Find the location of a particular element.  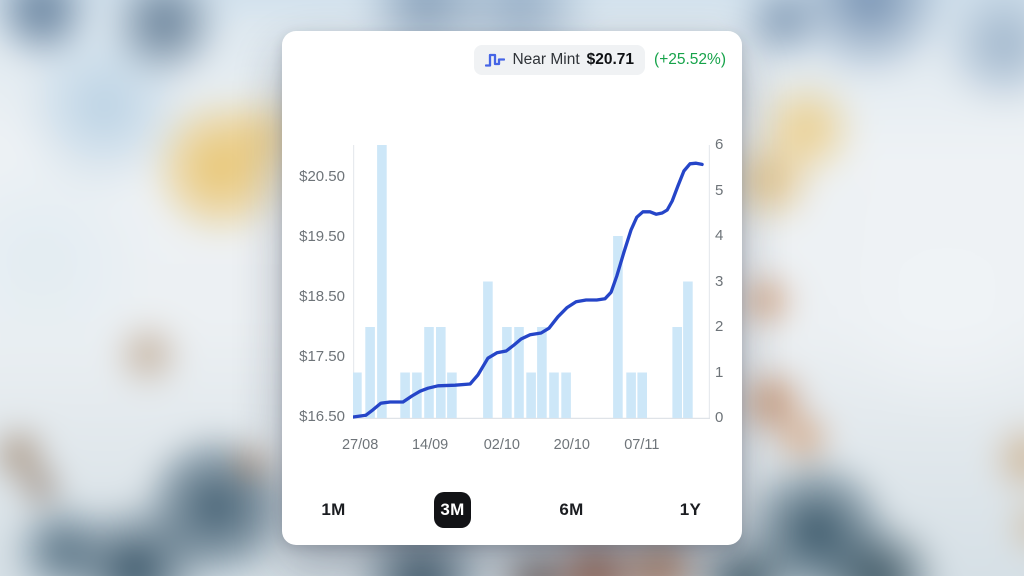

y-axis-volume-tick: 3 is located at coordinates (719, 281).